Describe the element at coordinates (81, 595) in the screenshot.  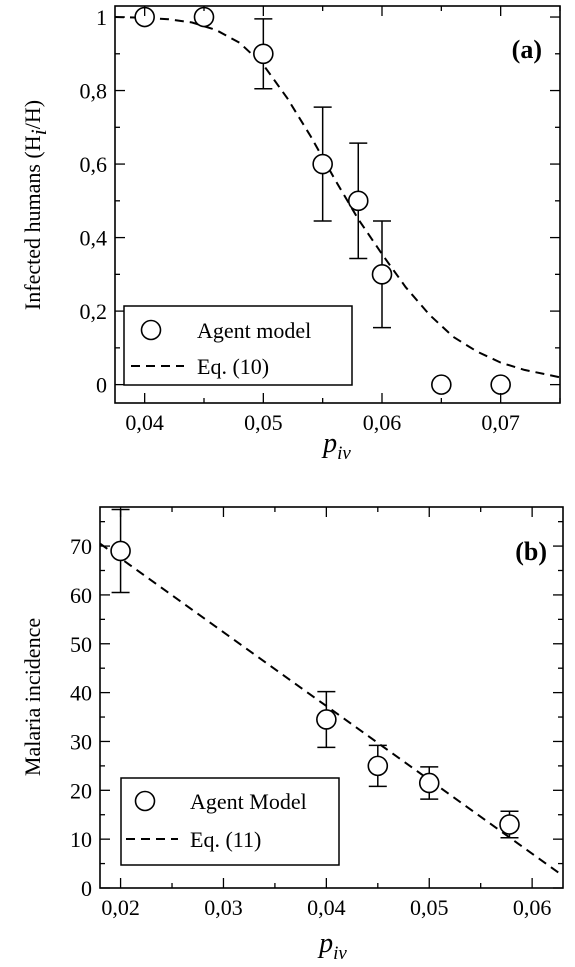
I see `b-y-tick-label: 60` at that location.